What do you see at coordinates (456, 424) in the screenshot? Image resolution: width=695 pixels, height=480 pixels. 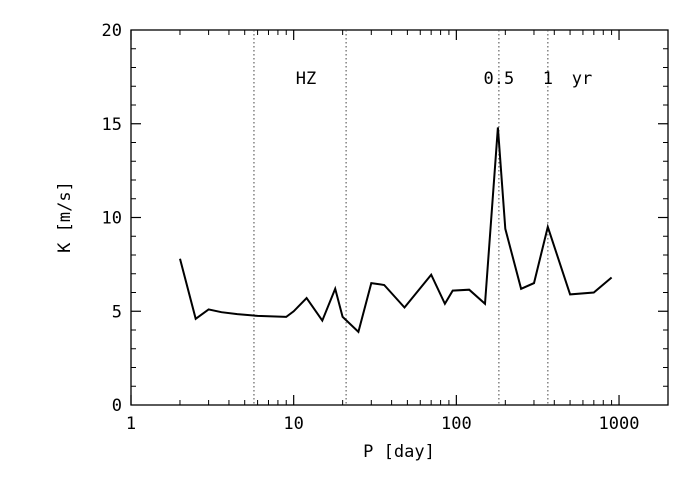 I see `x-tick-label: 100` at bounding box center [456, 424].